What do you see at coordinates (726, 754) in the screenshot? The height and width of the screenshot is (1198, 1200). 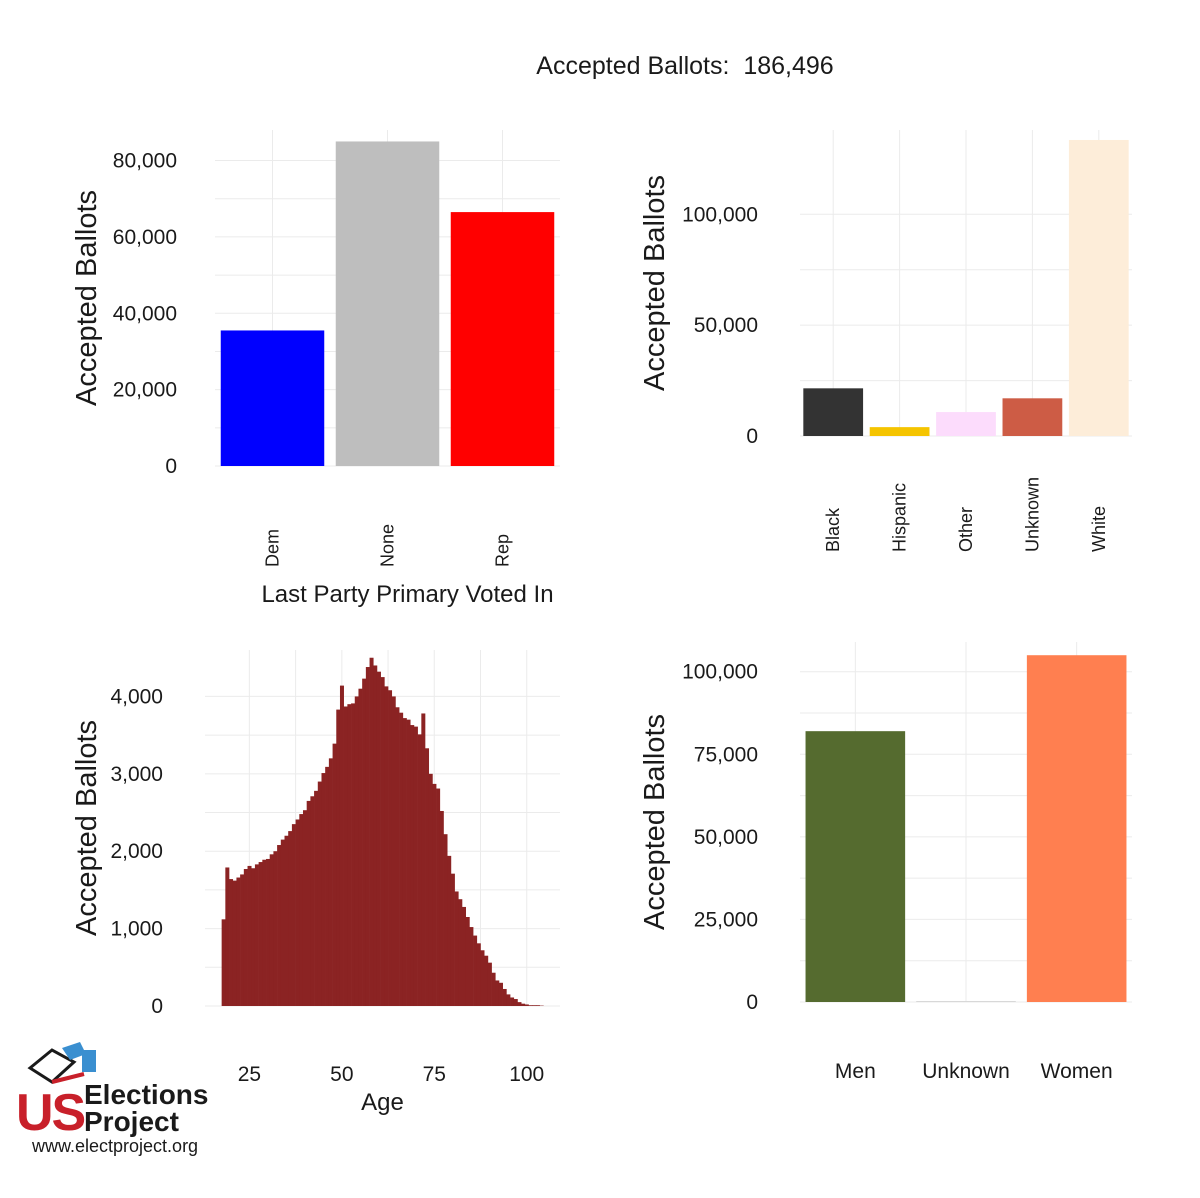 I see `y-tick-label: 75,000` at bounding box center [726, 754].